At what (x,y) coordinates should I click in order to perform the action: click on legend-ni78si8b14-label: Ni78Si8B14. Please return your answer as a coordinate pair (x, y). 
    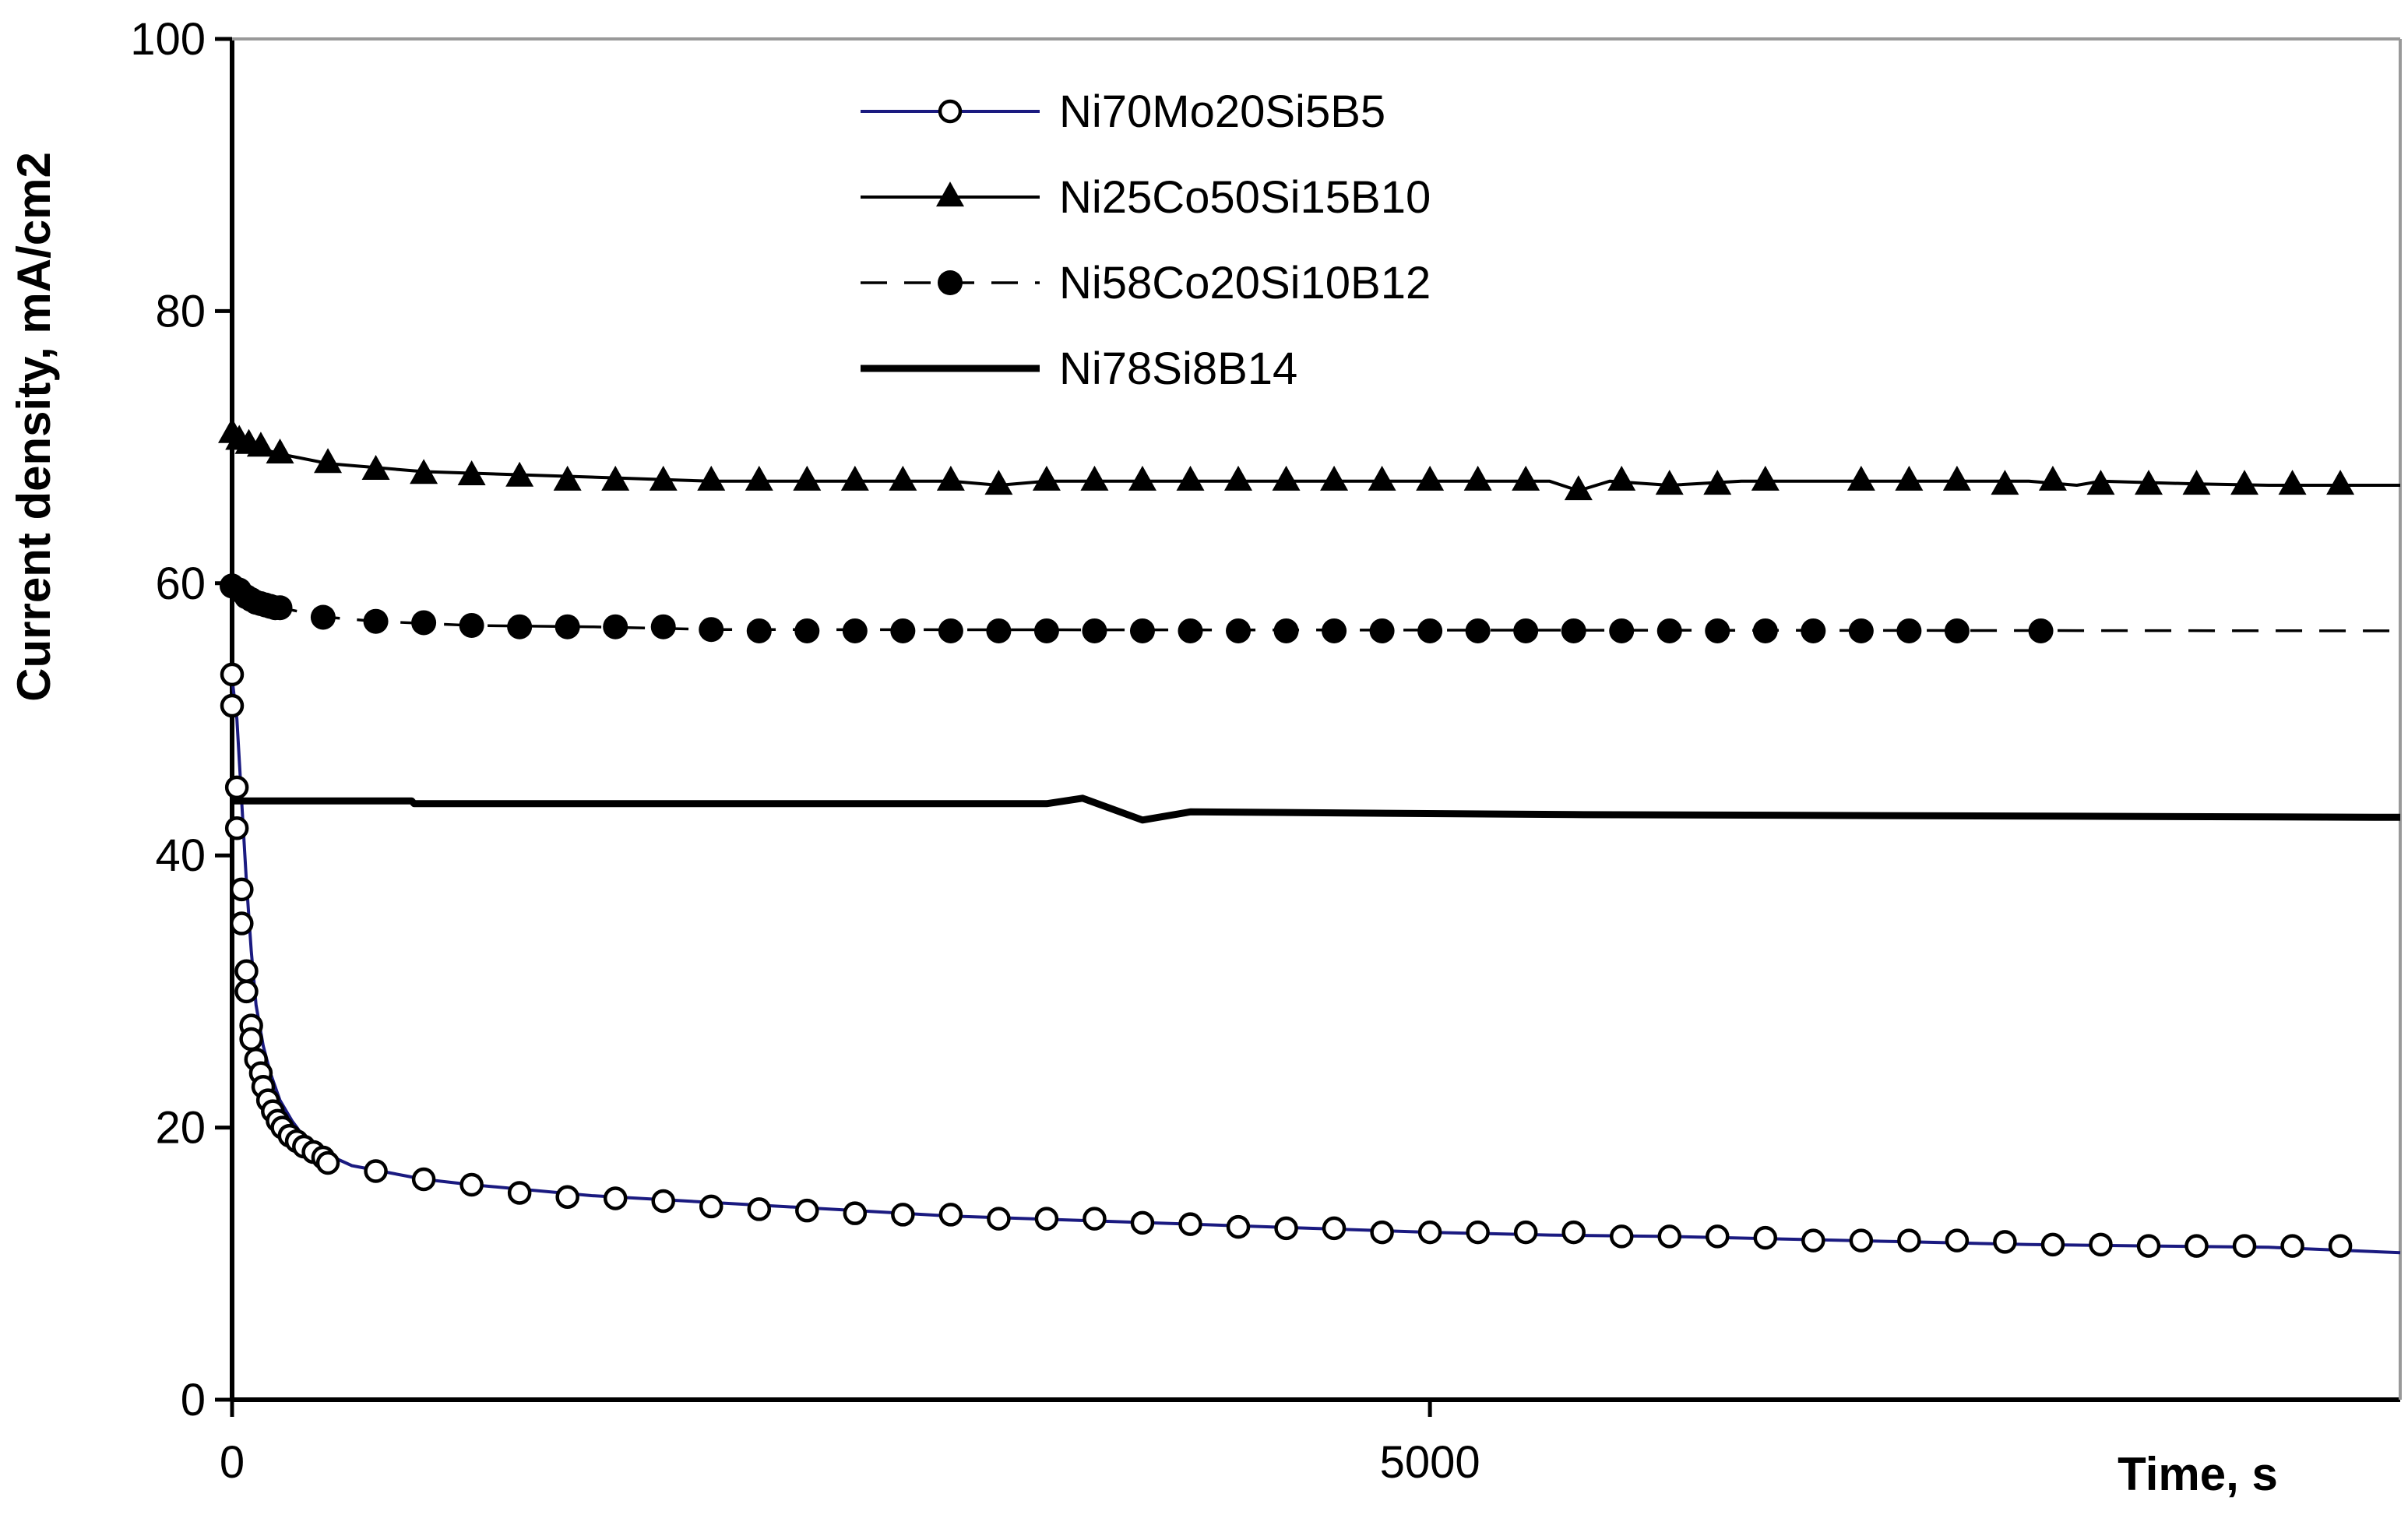
    Looking at the image, I should click on (1178, 369).